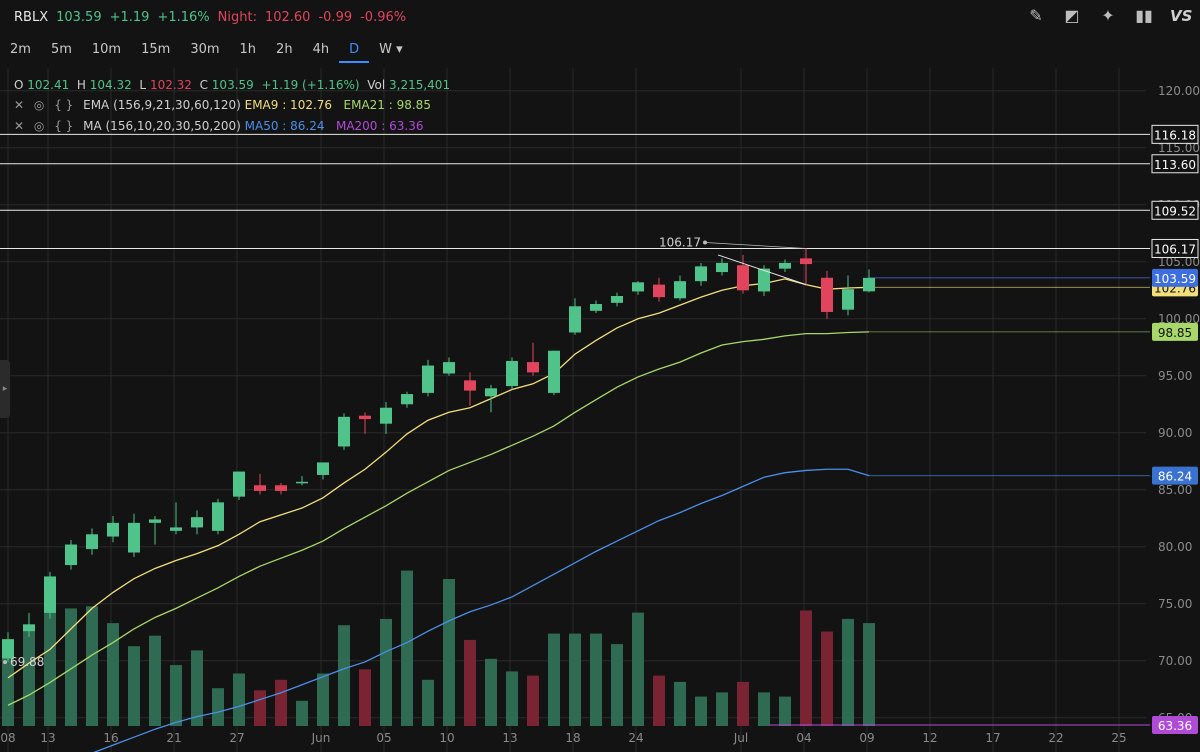 The image size is (1200, 752). What do you see at coordinates (420, 85) in the screenshot?
I see `volume-value: 3,215,401` at bounding box center [420, 85].